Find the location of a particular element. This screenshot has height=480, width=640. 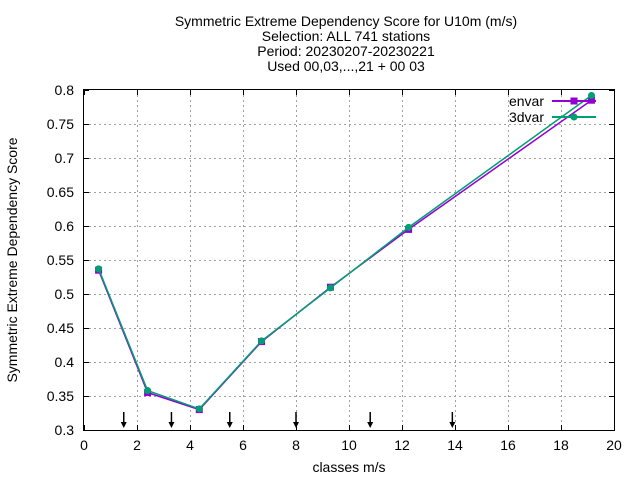

y-tick-label: 0.75 is located at coordinates (60, 124).